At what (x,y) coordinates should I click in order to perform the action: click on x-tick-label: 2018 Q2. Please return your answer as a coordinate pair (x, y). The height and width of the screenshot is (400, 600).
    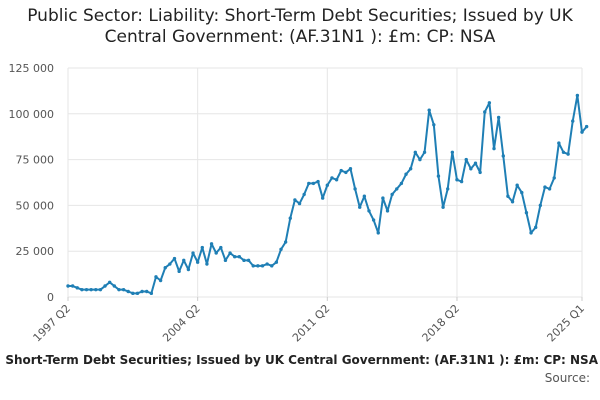
    Looking at the image, I should click on (441, 323).